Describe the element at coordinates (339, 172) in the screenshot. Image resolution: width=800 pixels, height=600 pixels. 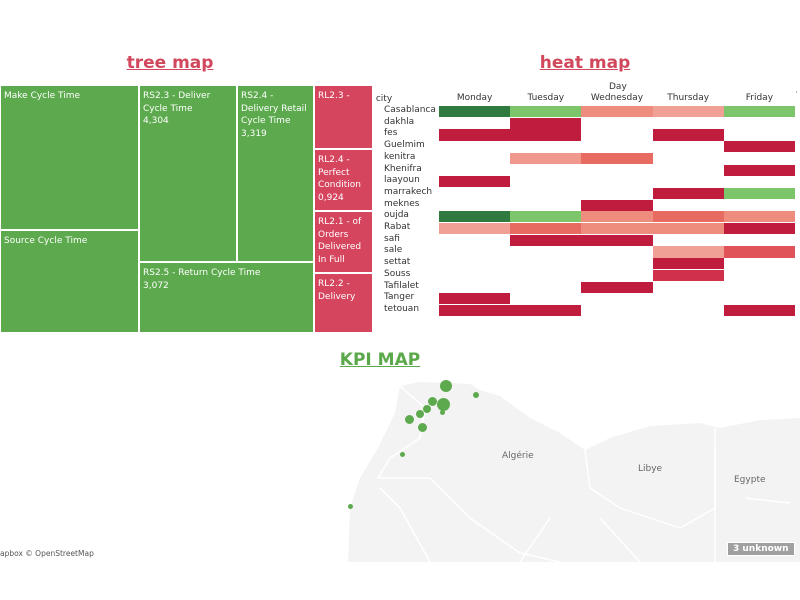
I see `treemap-cell-label: RL2.4 - Perfect Condition` at that location.